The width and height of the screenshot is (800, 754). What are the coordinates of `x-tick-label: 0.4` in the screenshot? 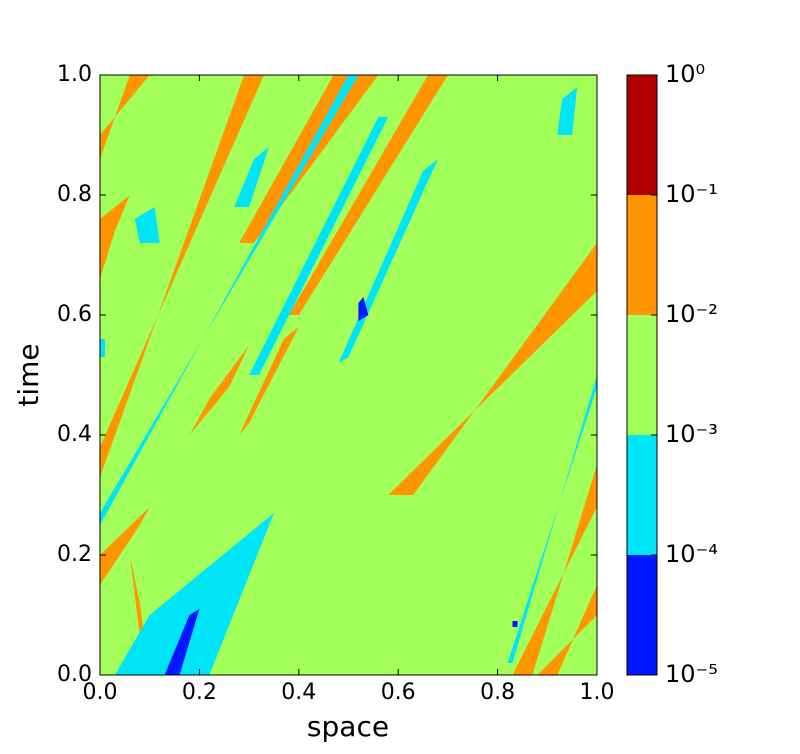 It's located at (298, 692).